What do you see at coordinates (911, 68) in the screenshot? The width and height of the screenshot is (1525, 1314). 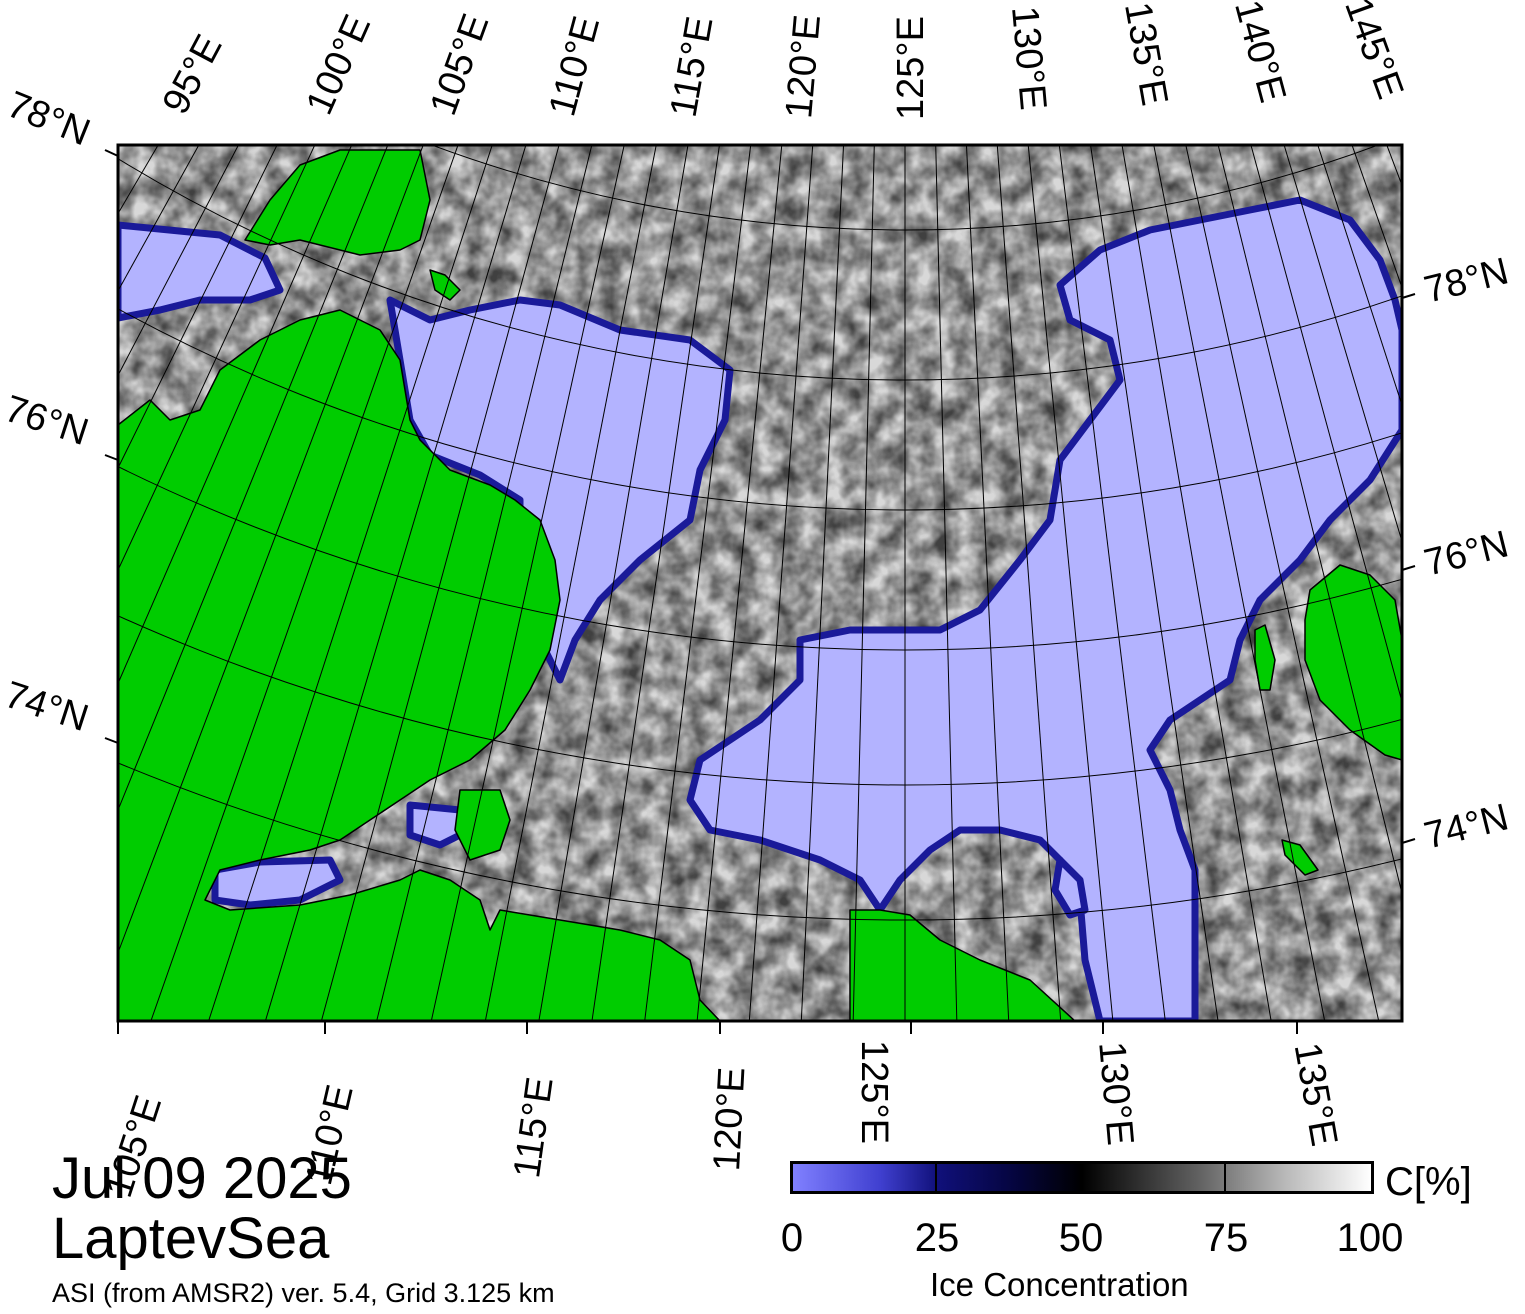 I see `top-lon-label: 125°E` at bounding box center [911, 68].